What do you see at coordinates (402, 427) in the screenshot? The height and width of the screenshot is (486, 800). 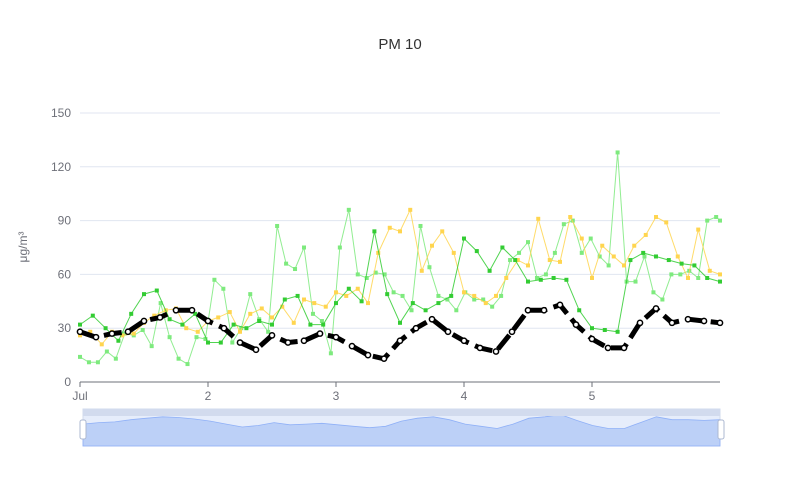 I see `datazoom` at bounding box center [402, 427].